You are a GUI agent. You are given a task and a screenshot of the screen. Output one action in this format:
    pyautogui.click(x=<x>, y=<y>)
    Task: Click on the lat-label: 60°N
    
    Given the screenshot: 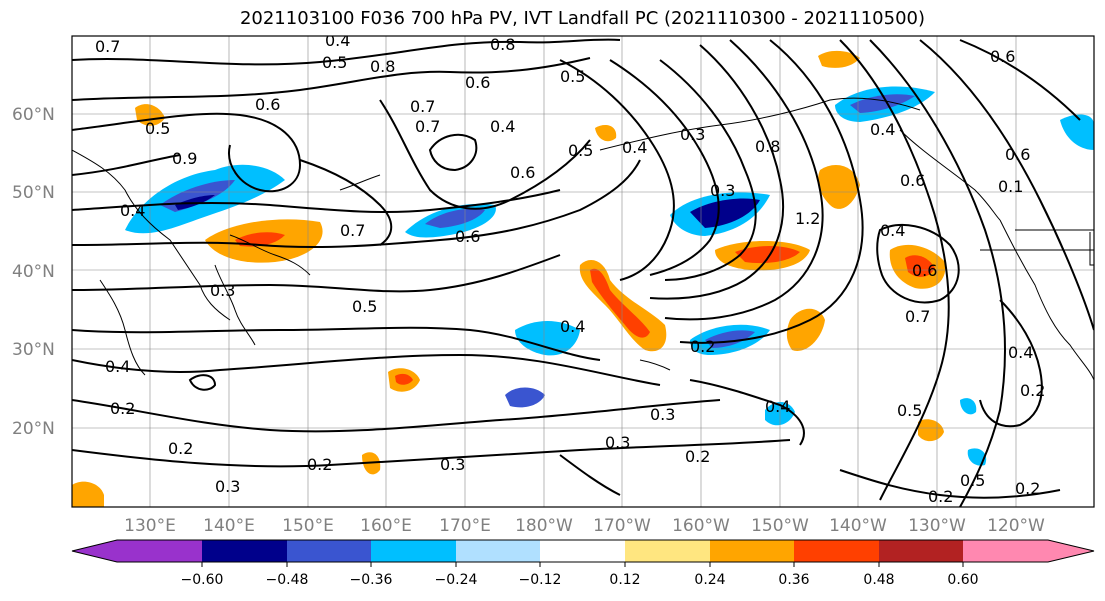 What is the action you would take?
    pyautogui.click(x=33, y=115)
    